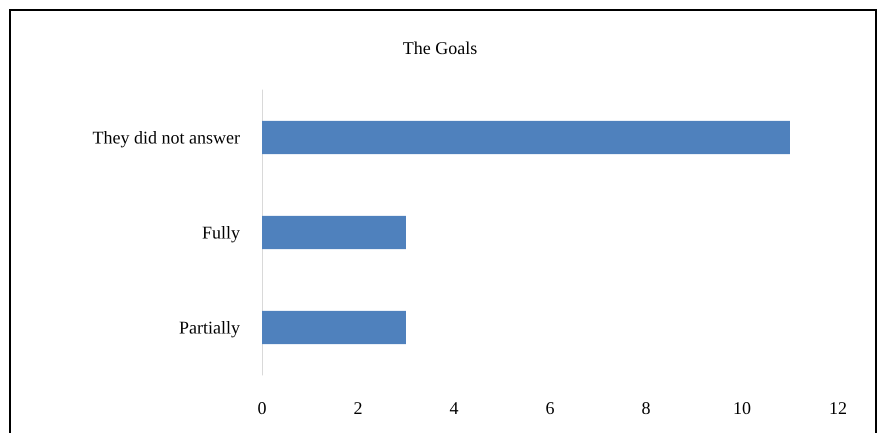  Describe the element at coordinates (166, 138) in the screenshot. I see `y-tick-label: They did not answer` at that location.